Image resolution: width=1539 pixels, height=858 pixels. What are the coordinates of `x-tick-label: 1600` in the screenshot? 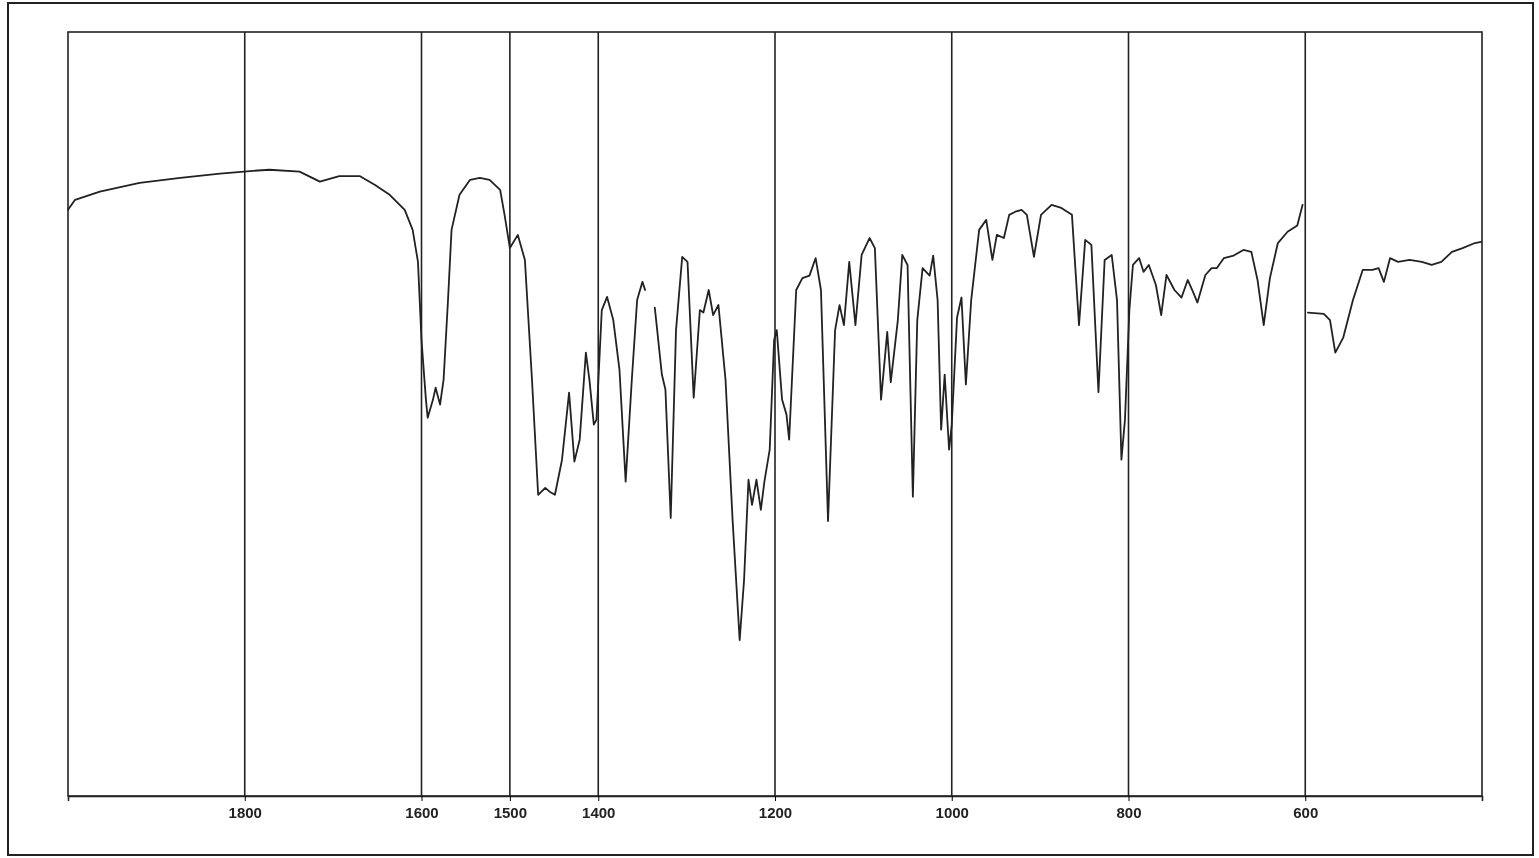 It's located at (422, 812).